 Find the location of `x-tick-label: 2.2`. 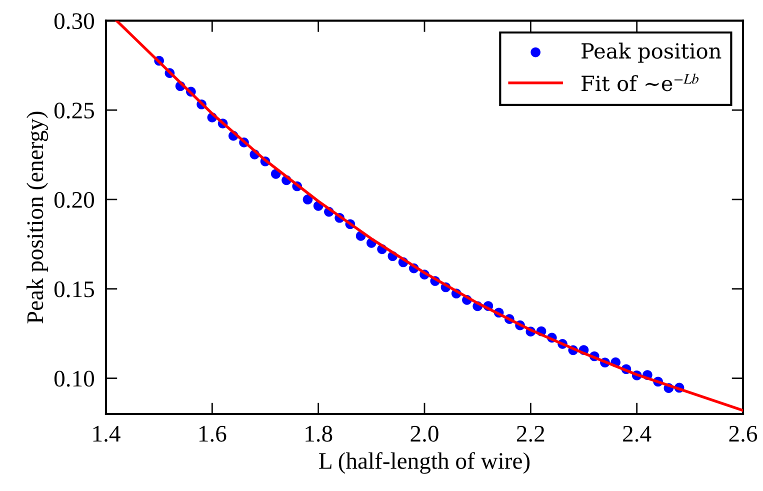

x-tick-label: 2.2 is located at coordinates (530, 434).